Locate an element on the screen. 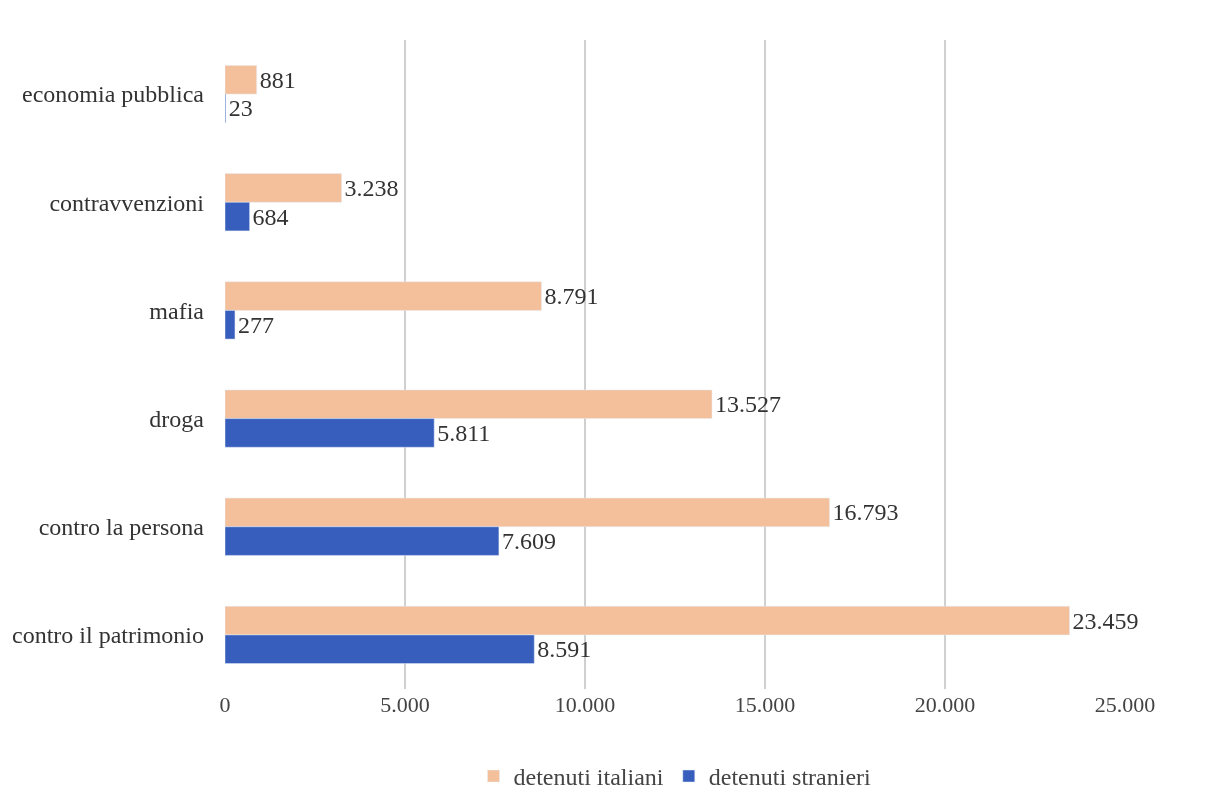  data-label: 684 is located at coordinates (270, 216).